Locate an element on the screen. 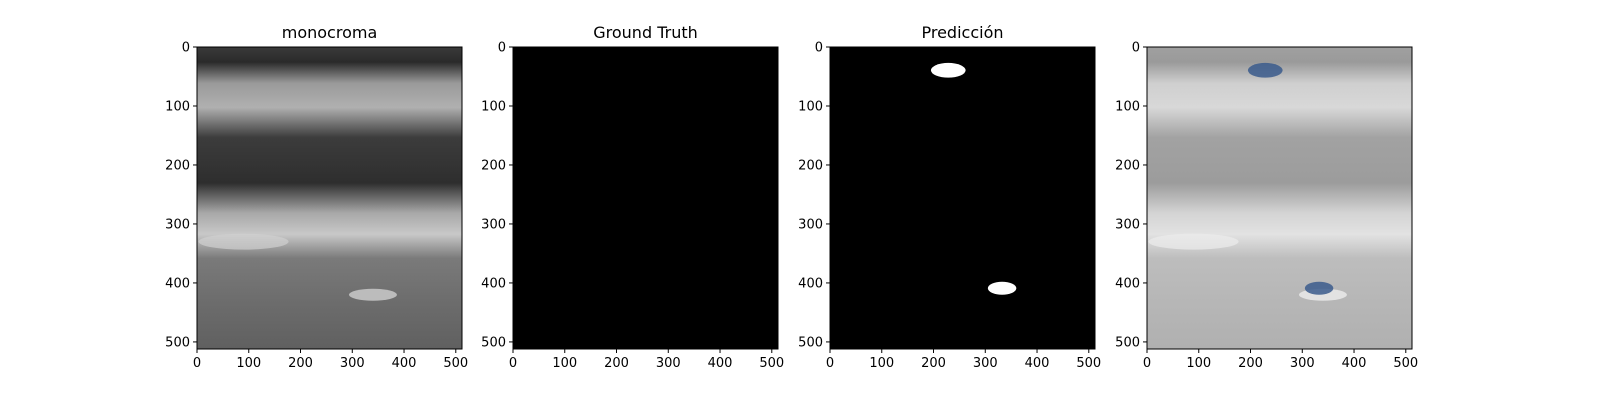 The height and width of the screenshot is (400, 1600). panel-title: Predicción is located at coordinates (962, 32).